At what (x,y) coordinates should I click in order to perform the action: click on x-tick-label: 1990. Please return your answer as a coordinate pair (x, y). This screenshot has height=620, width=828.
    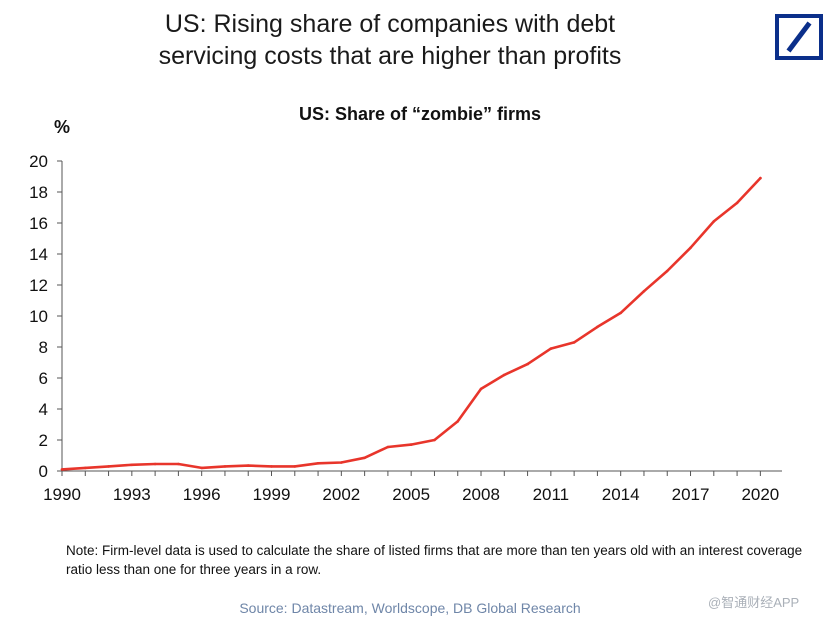
    Looking at the image, I should click on (62, 494).